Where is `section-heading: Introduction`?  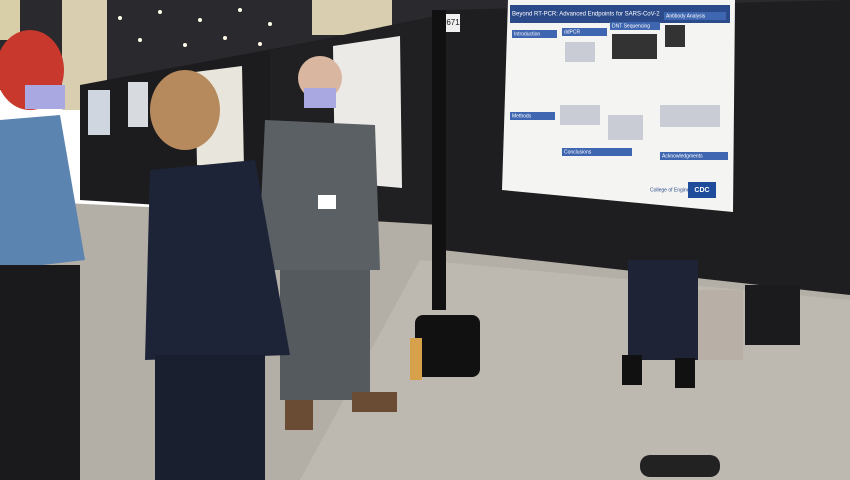
section-heading: Introduction is located at coordinates (527, 34).